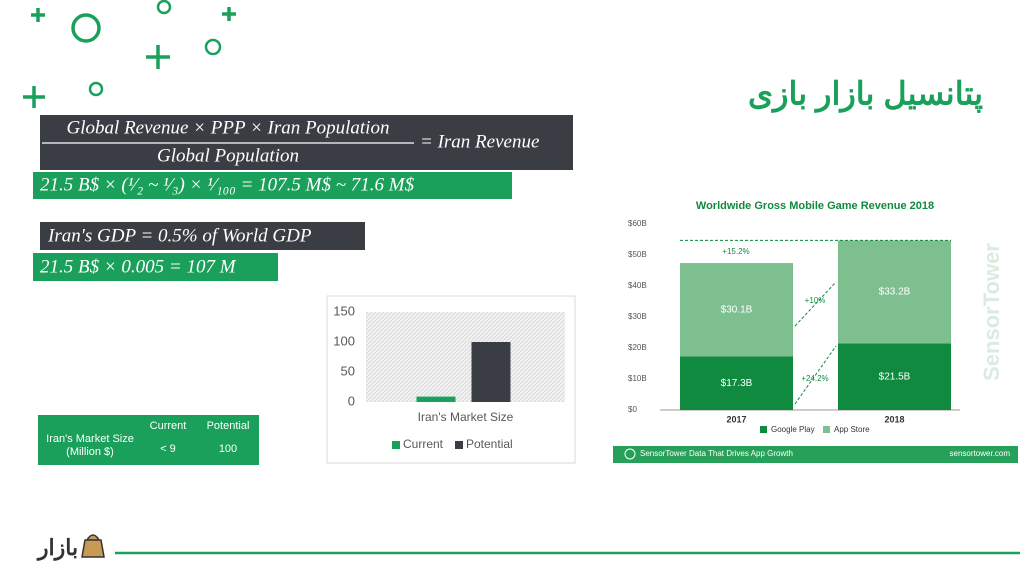 The image size is (1024, 579). I want to click on annotation: +15.2%, so click(735, 251).